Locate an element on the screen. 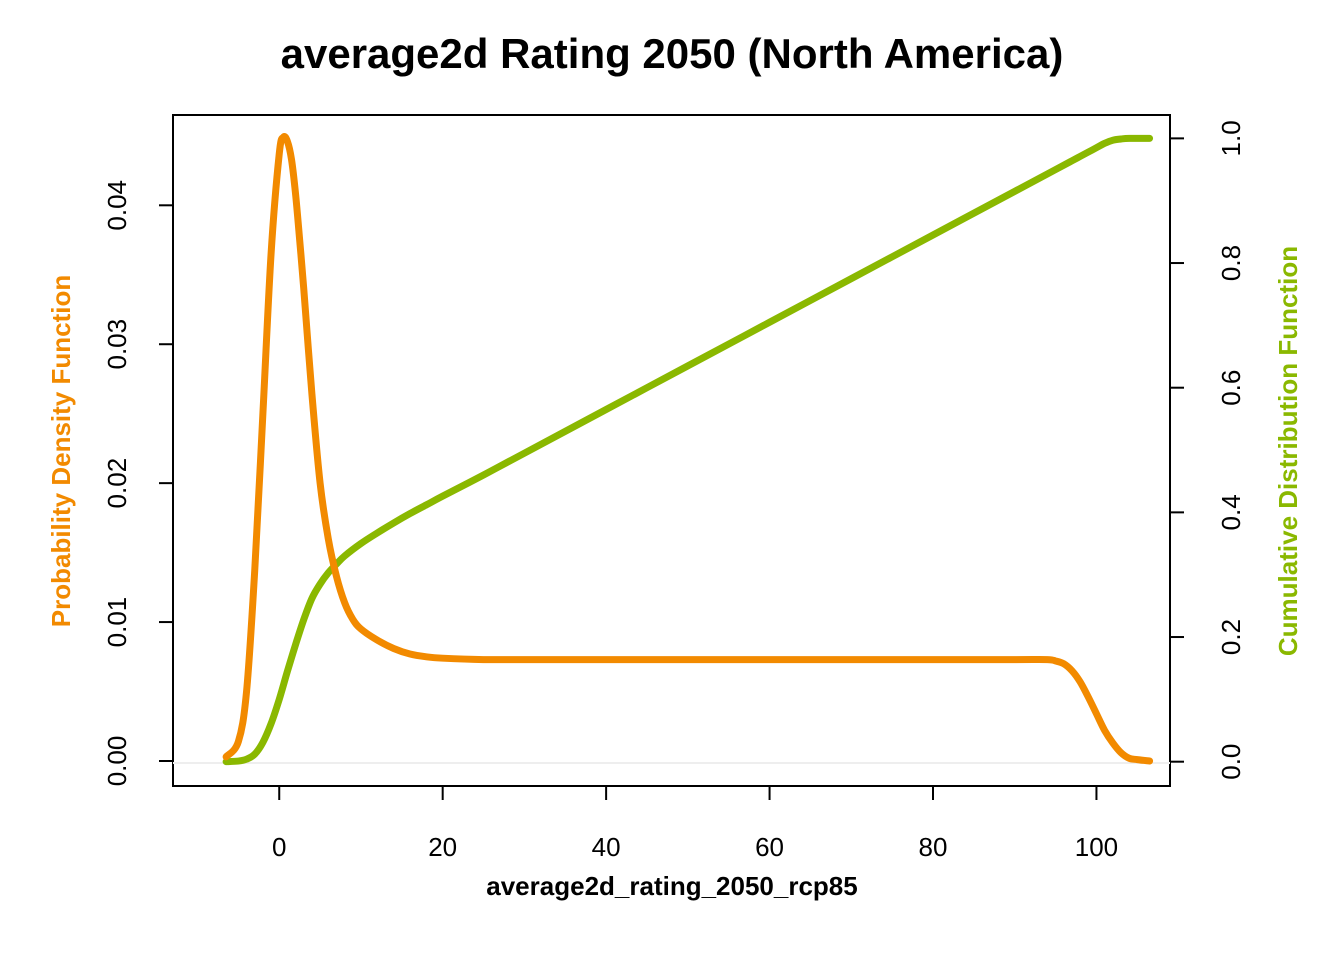  y-axis-label-right: Cumulative Distribution Function is located at coordinates (1288, 451).